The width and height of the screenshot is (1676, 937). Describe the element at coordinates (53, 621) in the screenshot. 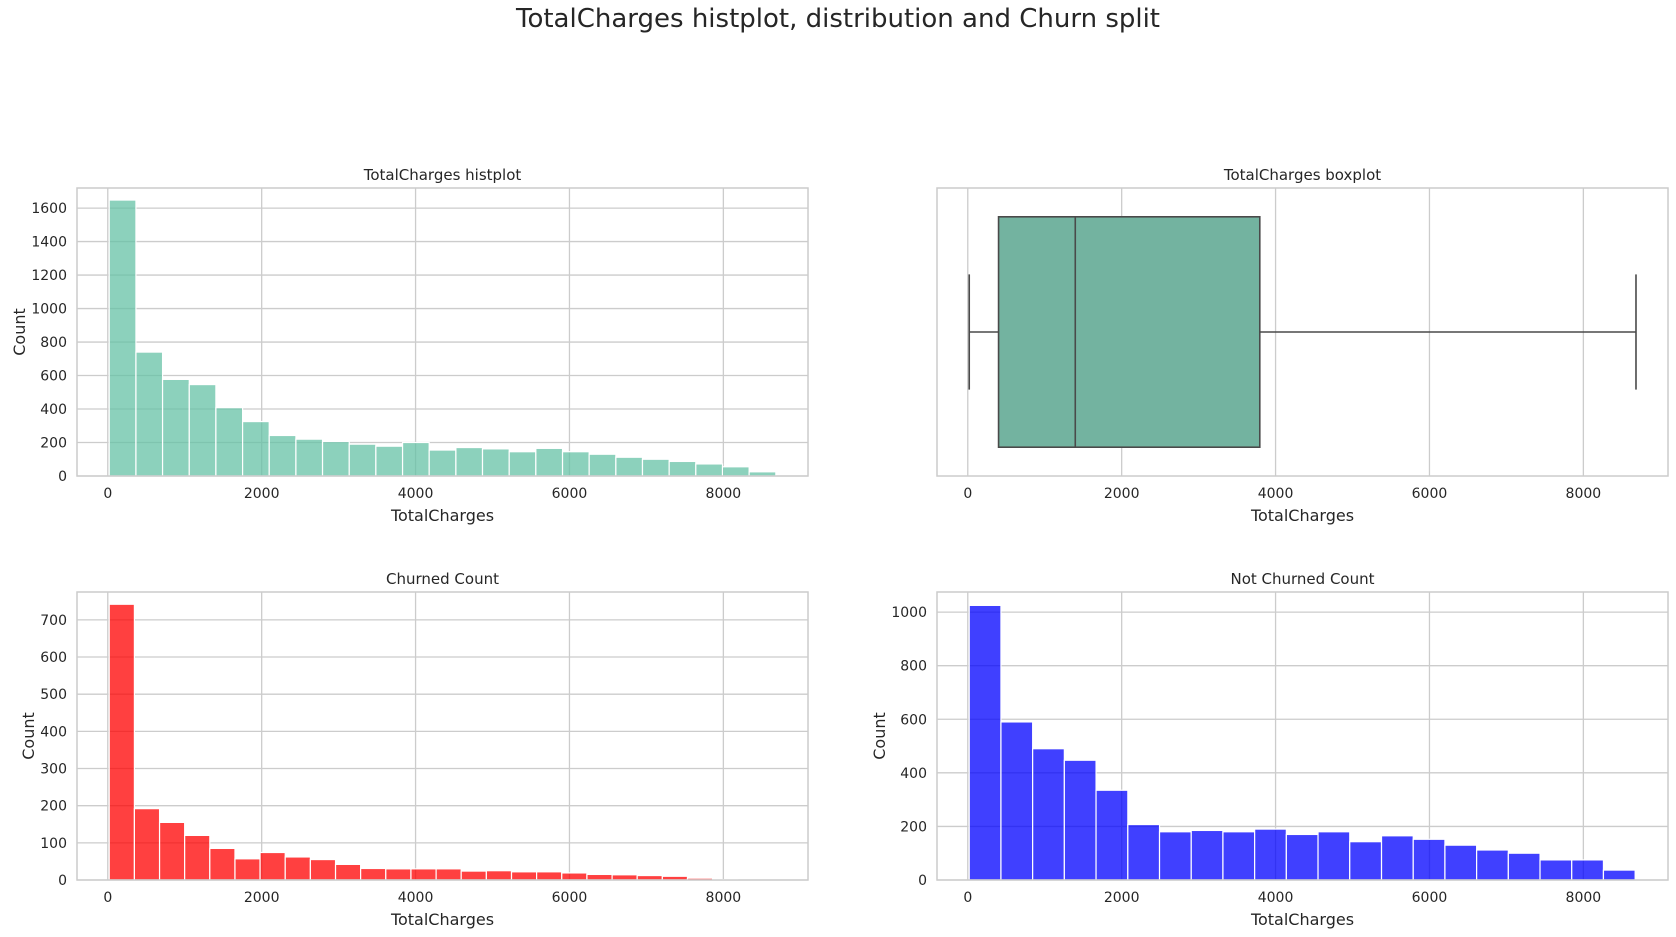

I see `y-tick-label: 700` at that location.